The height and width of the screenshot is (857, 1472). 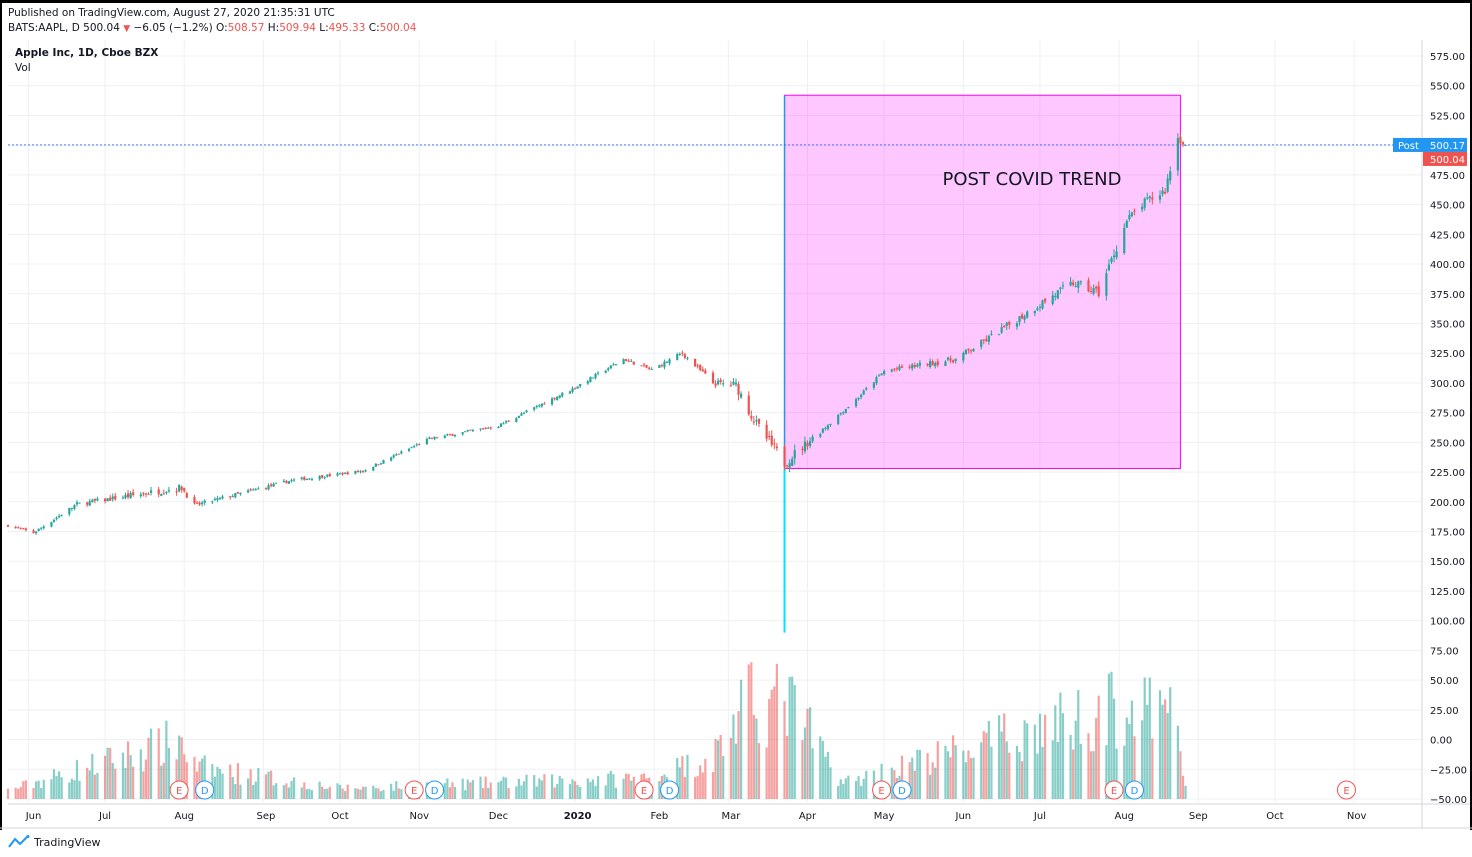 What do you see at coordinates (1444, 651) in the screenshot?
I see `price-tick-label: 75.00` at bounding box center [1444, 651].